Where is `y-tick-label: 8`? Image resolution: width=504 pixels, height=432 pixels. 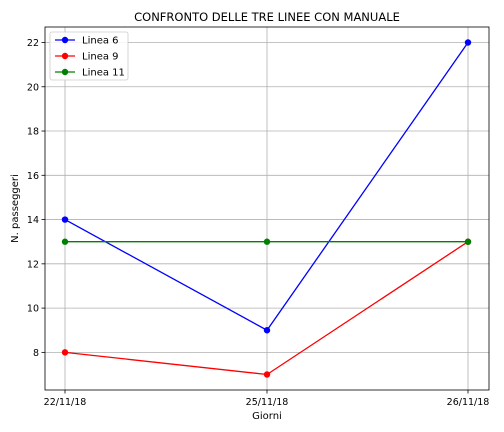 y-tick-label: 8 is located at coordinates (36, 353).